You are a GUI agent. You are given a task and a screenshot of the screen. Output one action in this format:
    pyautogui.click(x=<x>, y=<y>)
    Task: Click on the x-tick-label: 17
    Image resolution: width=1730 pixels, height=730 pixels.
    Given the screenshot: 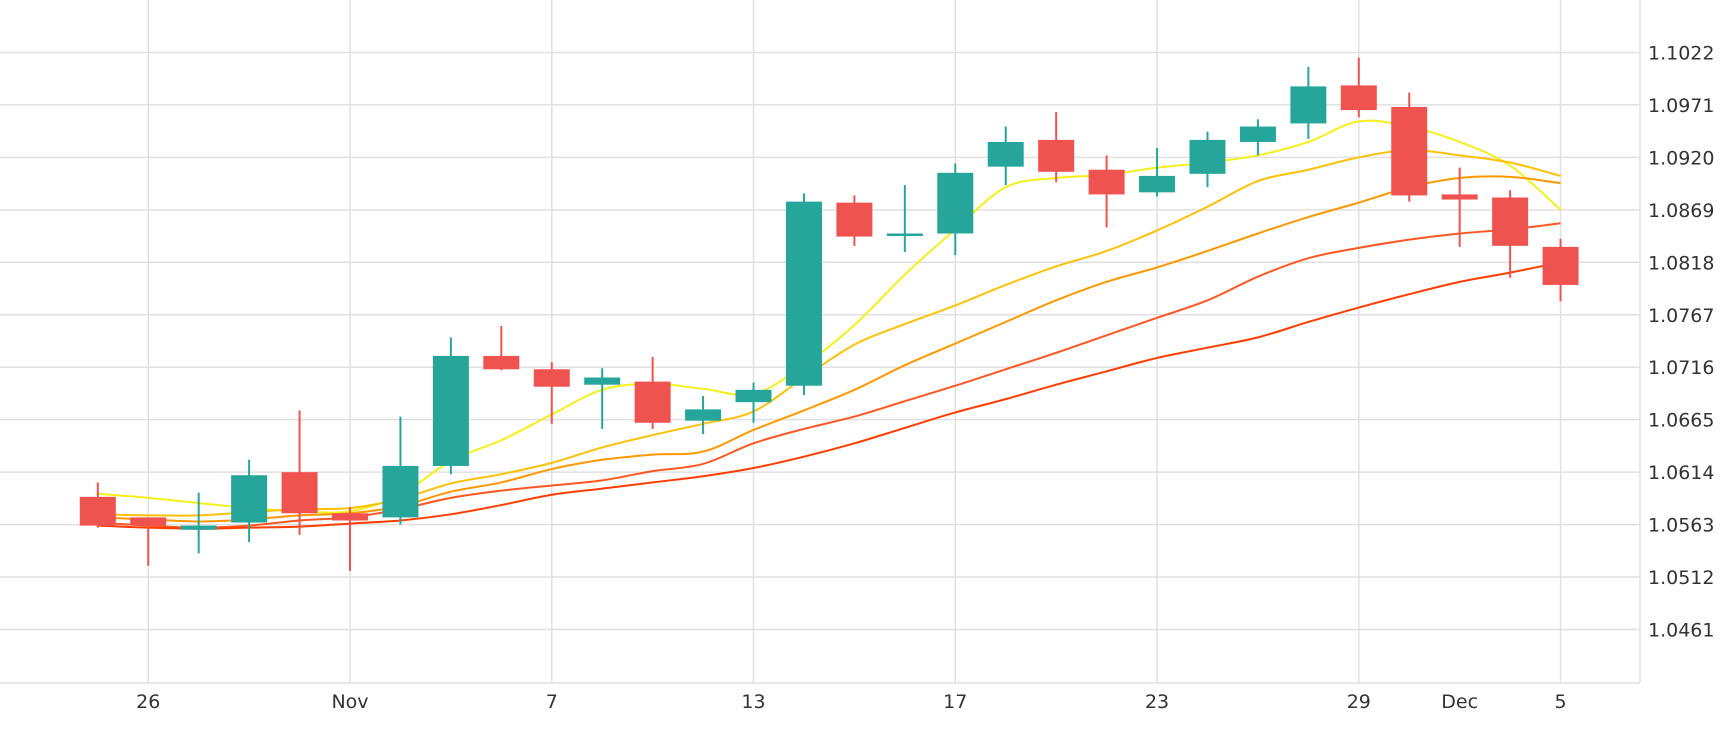 What is the action you would take?
    pyautogui.click(x=955, y=702)
    